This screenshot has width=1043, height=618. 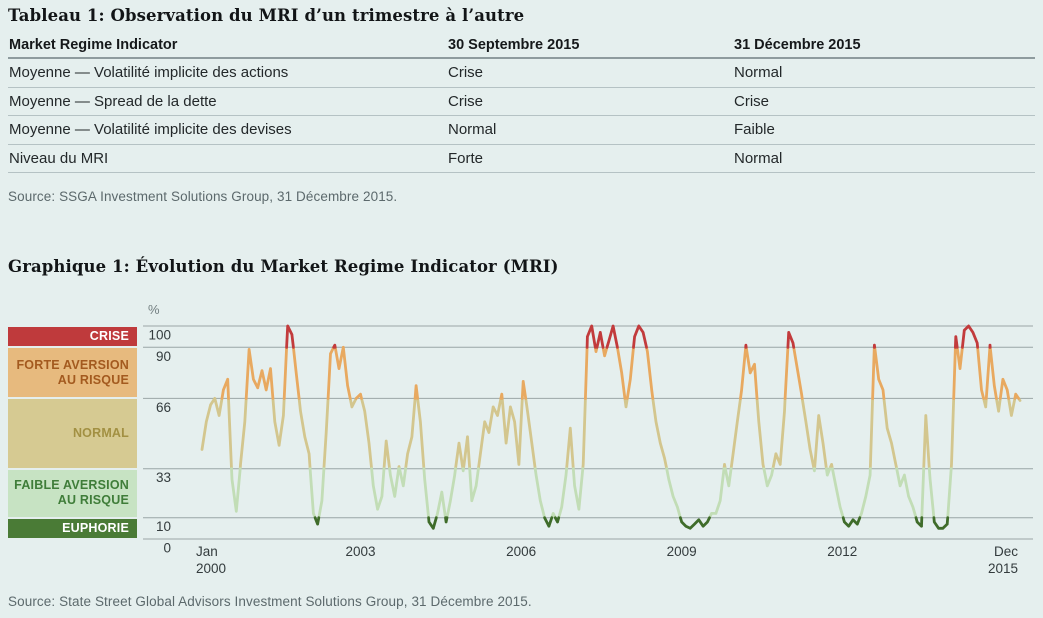 What do you see at coordinates (361, 551) in the screenshot?
I see `x-tick-label: 2003` at bounding box center [361, 551].